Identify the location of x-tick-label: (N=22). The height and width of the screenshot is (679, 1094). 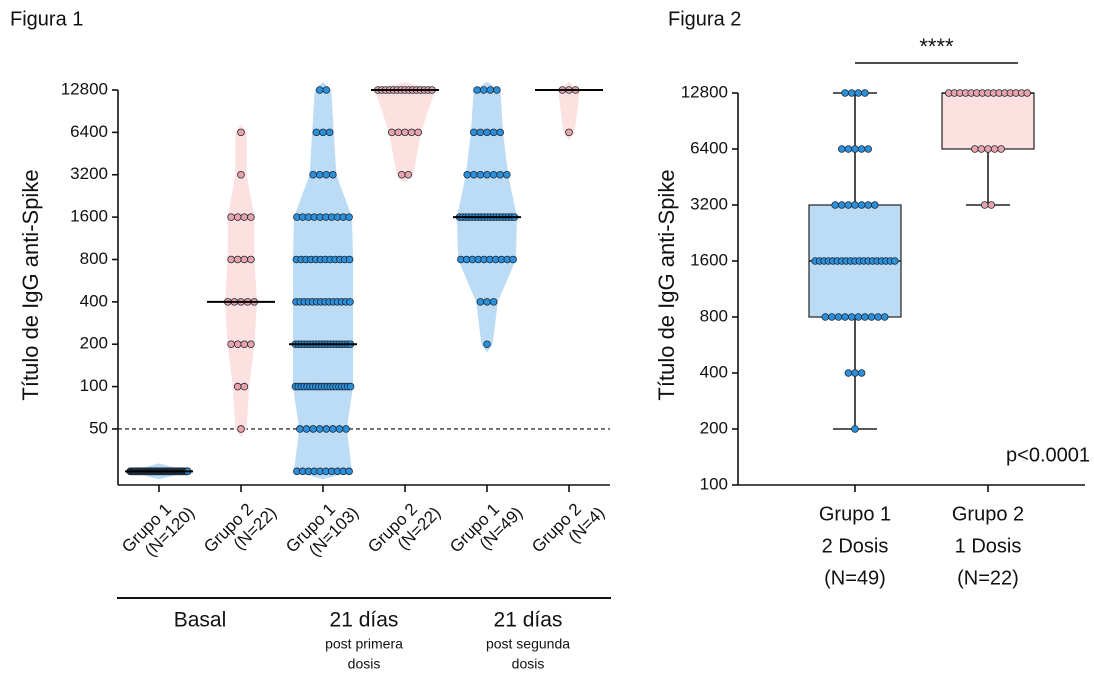
(988, 578).